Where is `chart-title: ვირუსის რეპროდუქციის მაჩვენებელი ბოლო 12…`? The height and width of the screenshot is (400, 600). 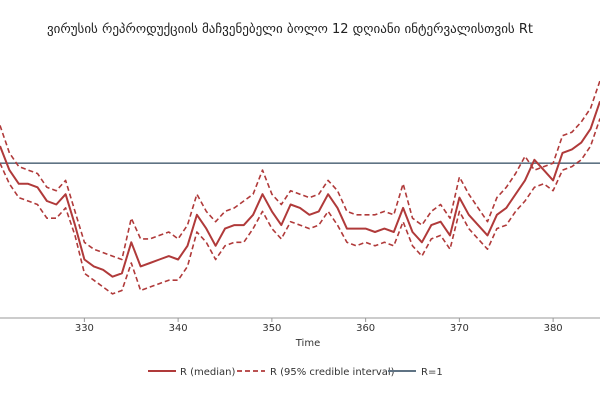 chart-title: ვირუსის რეპროდუქციის მაჩვენებელი ბოლო 12… is located at coordinates (290, 29).